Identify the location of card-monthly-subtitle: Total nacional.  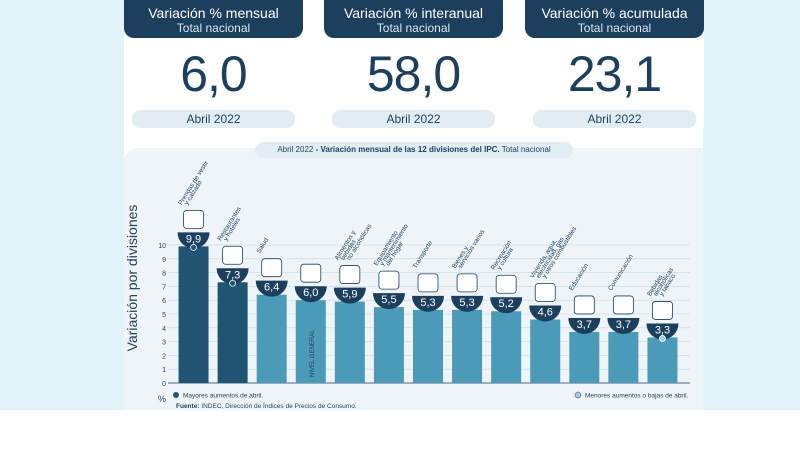
(213, 28).